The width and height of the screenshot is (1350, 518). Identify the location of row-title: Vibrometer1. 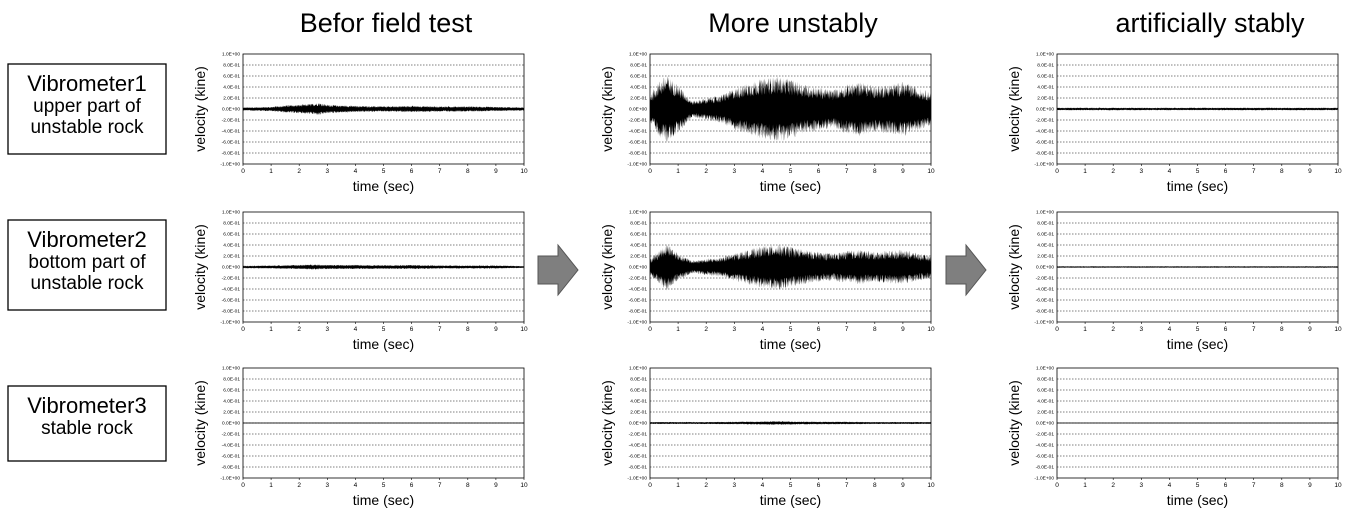
(86, 83).